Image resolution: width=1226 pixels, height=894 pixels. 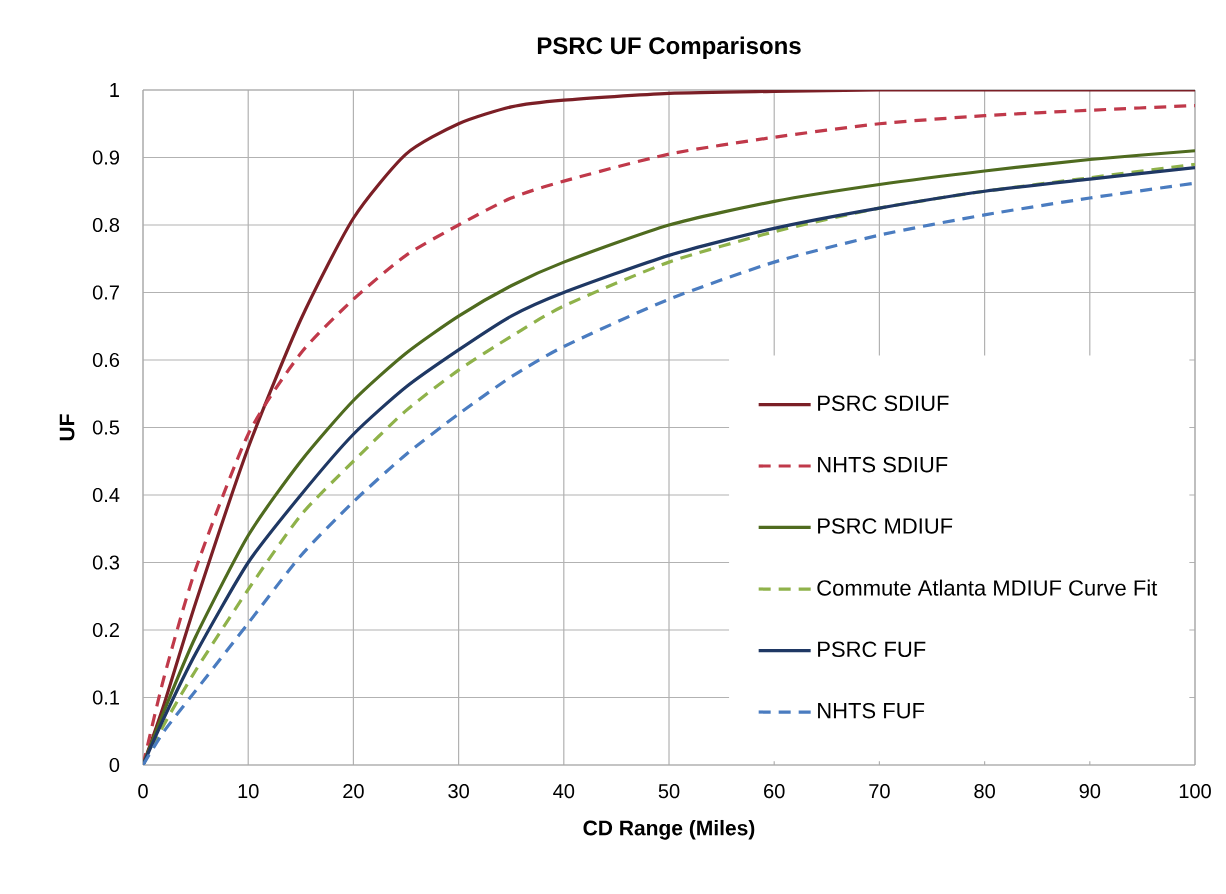 I want to click on x-tick-label: 30, so click(x=458, y=791).